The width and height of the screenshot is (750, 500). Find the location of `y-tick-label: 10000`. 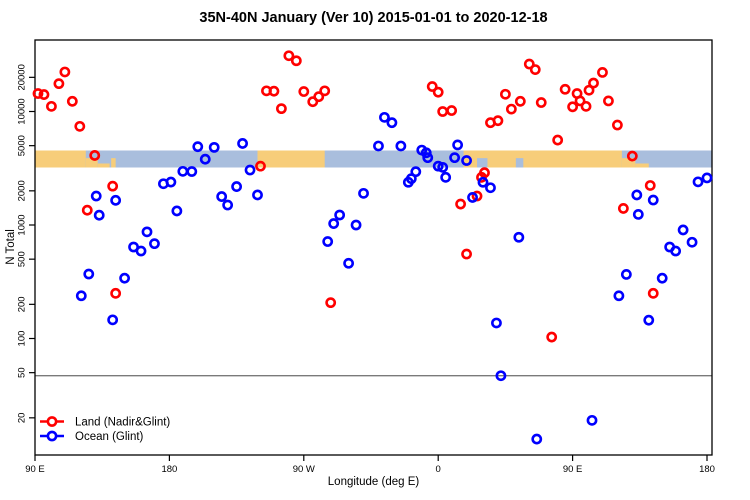

y-tick-label: 10000 is located at coordinates (22, 111).